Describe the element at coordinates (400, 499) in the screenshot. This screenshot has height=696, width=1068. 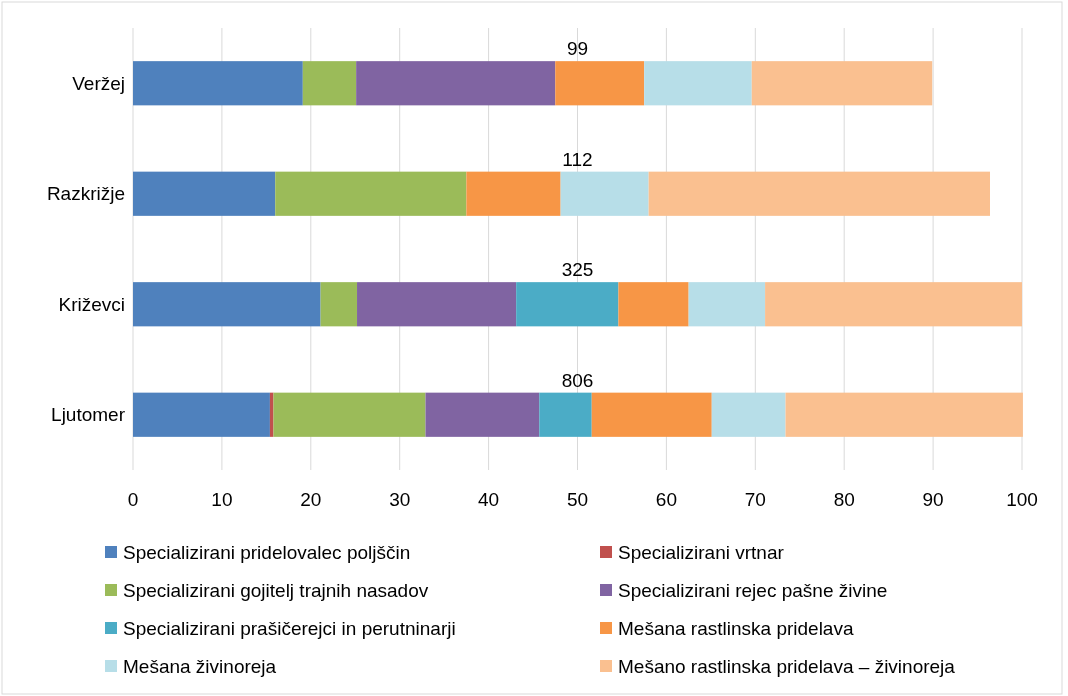
I see `x-tick-label: 30` at that location.